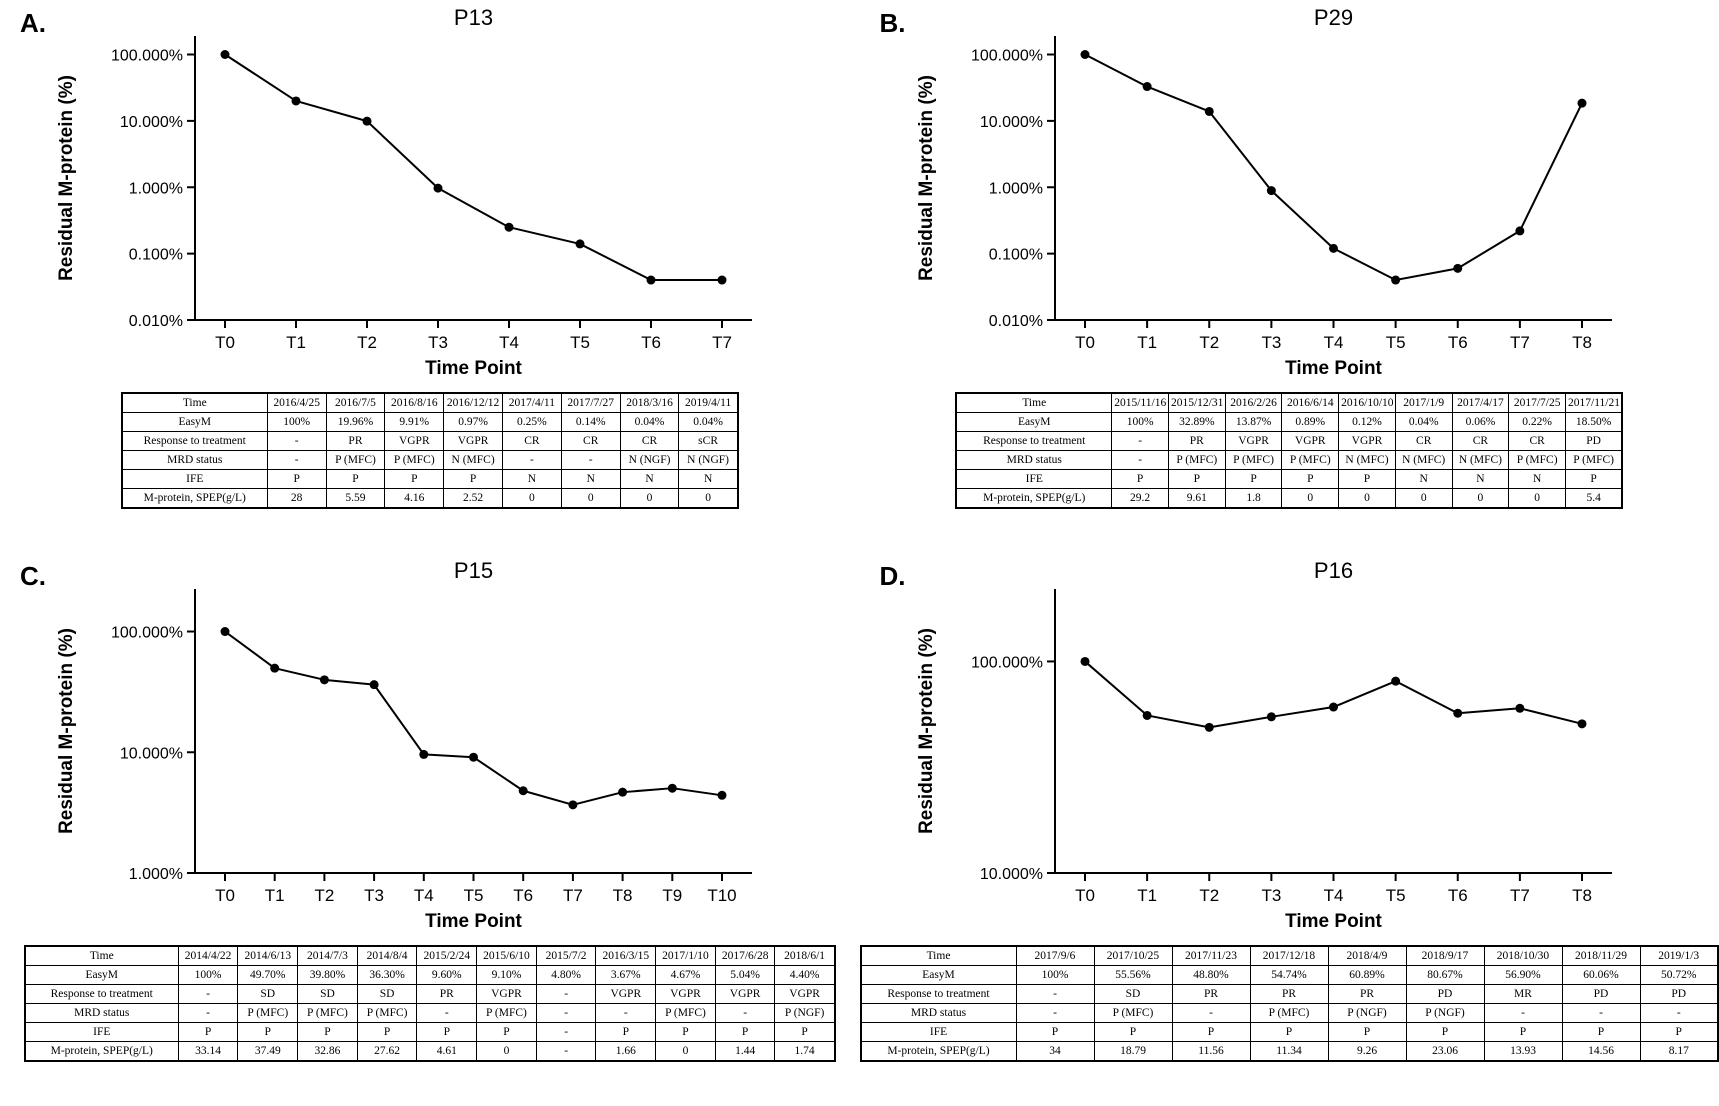  What do you see at coordinates (414, 498) in the screenshot?
I see `table-cell: 4.16` at bounding box center [414, 498].